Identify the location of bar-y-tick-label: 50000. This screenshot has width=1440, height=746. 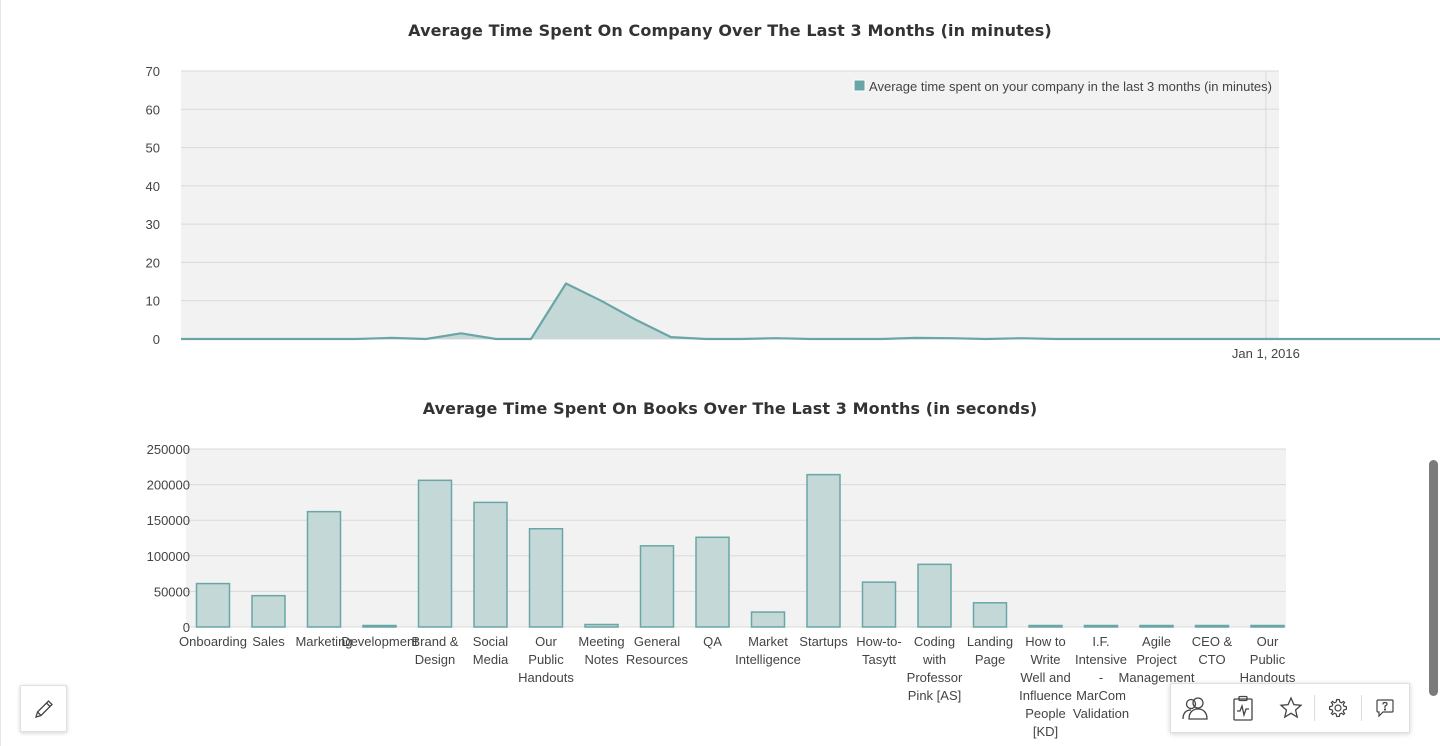
(172, 591).